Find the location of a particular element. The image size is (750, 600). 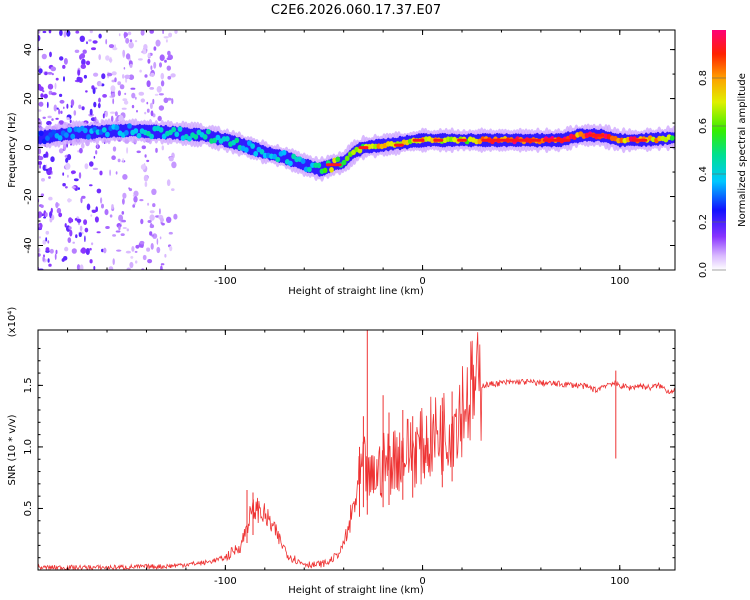

snr-multiplier: (x10⁴) is located at coordinates (12, 322).